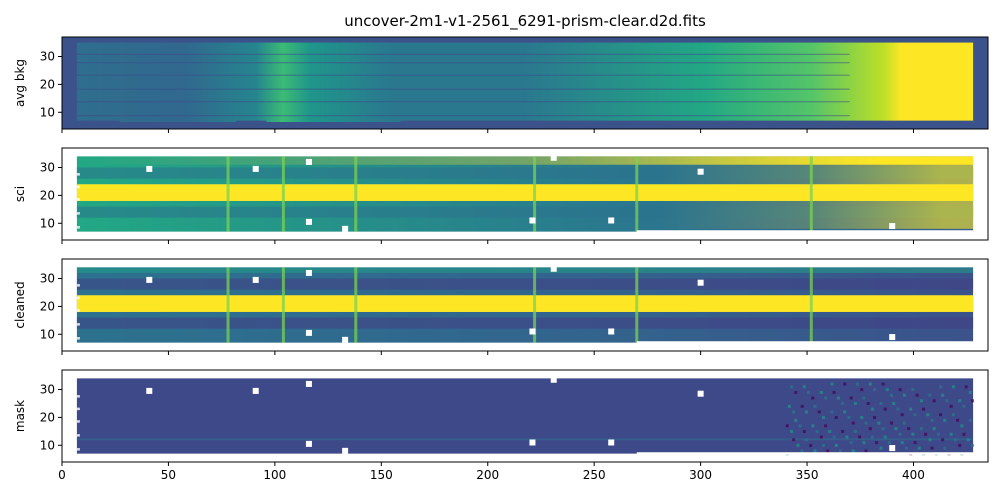 This screenshot has height=500, width=1000. Describe the element at coordinates (274, 475) in the screenshot. I see `x-tick-label: 100` at that location.